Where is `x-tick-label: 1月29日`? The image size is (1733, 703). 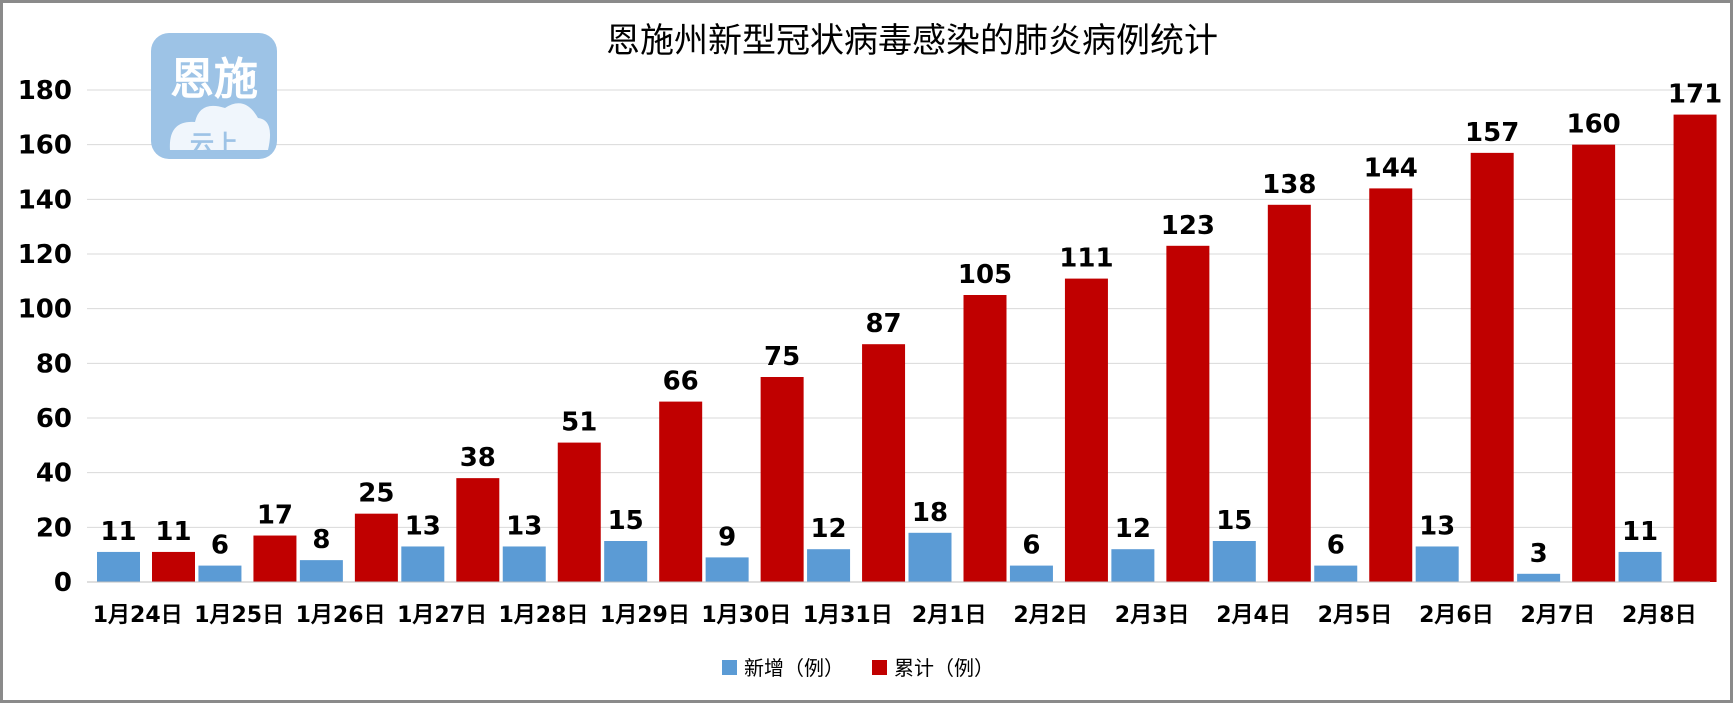 x-tick-label: 1月29日 is located at coordinates (645, 615).